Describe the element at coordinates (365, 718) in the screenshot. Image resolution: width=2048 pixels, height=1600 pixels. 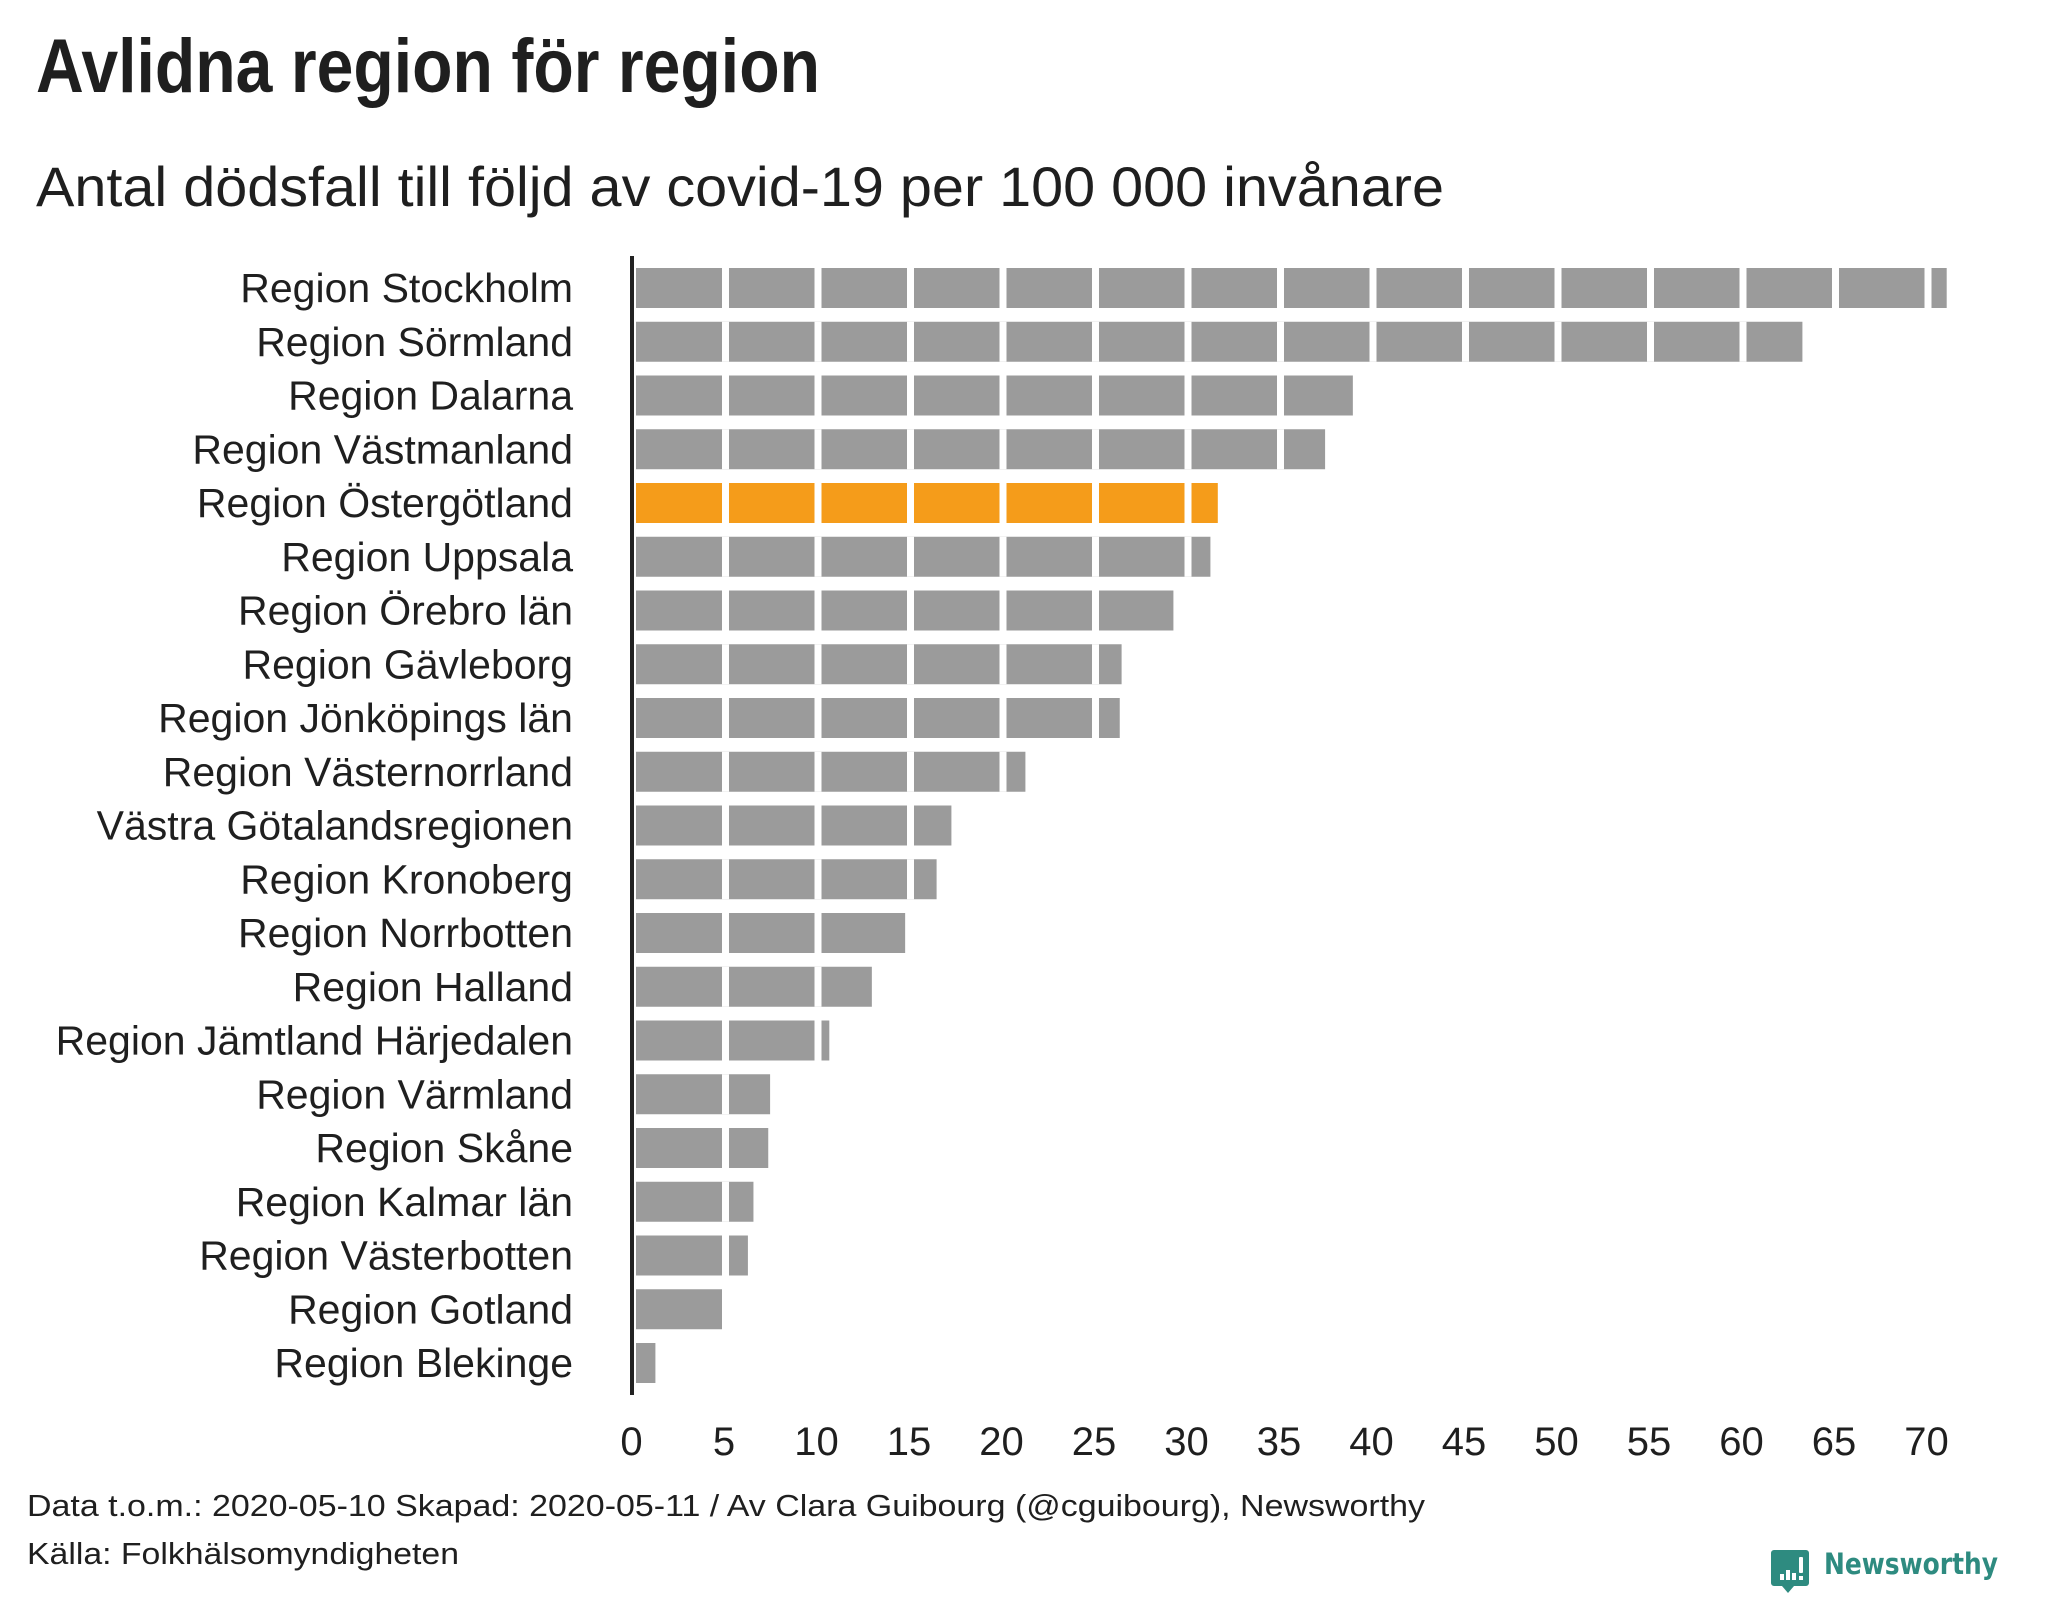
I see `category-label: Region Jönköpings län` at that location.